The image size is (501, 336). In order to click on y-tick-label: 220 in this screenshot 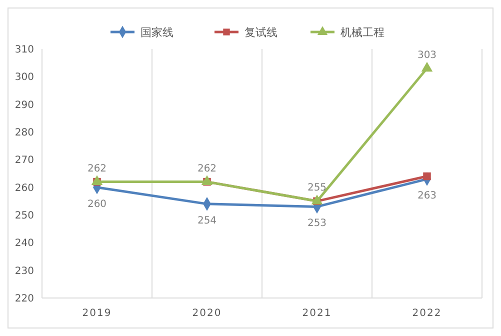, I will do `click(24, 299)`.